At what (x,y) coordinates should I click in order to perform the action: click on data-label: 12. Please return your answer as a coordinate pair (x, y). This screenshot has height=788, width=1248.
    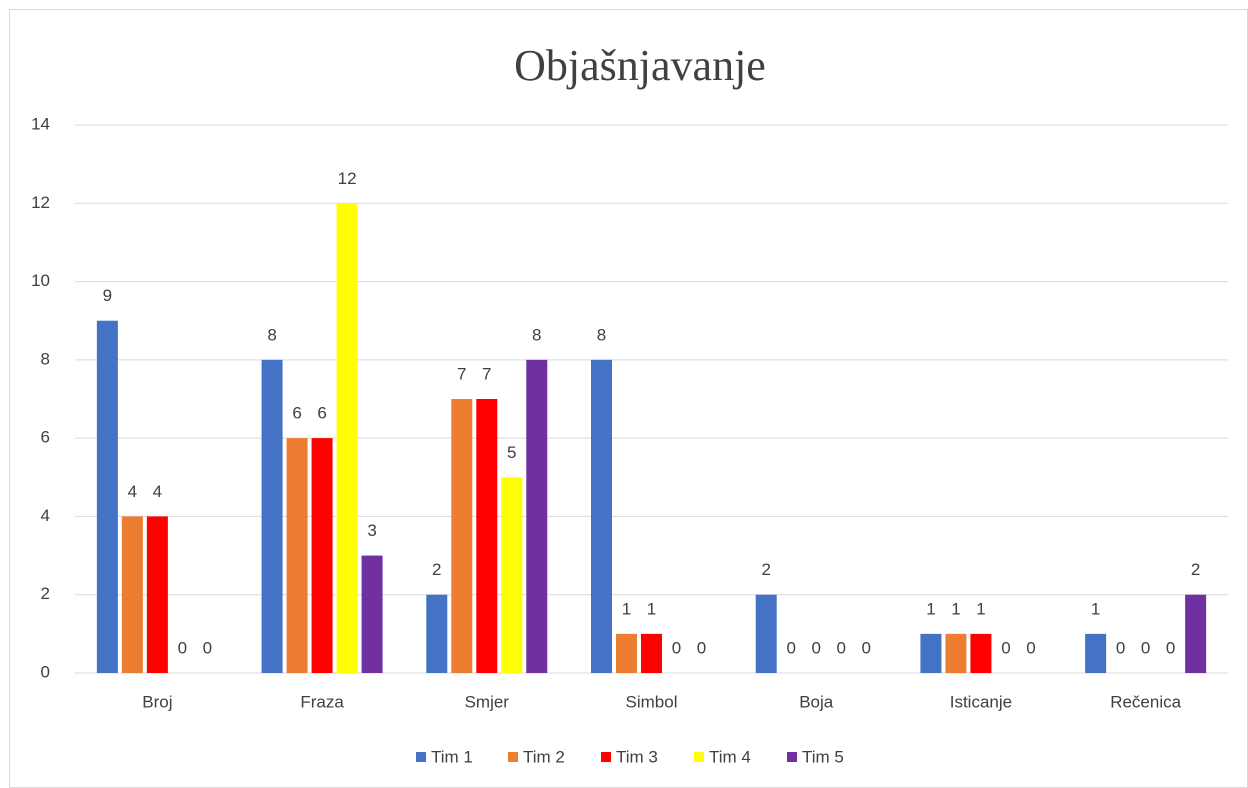
    Looking at the image, I should click on (347, 178).